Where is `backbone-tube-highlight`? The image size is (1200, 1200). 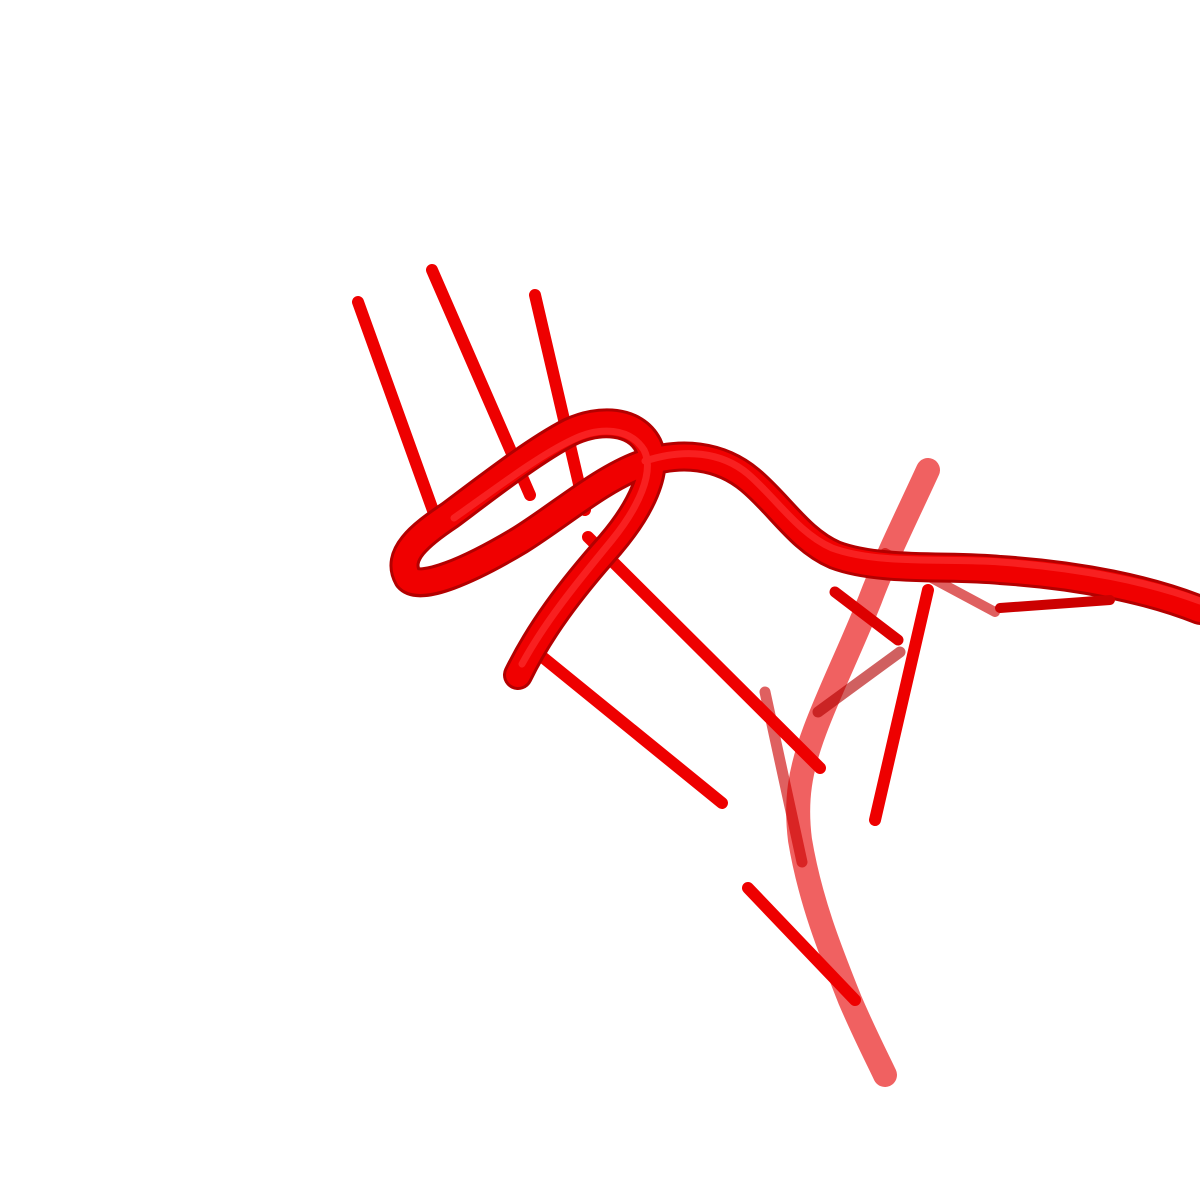 backbone-tube-highlight is located at coordinates (825, 547).